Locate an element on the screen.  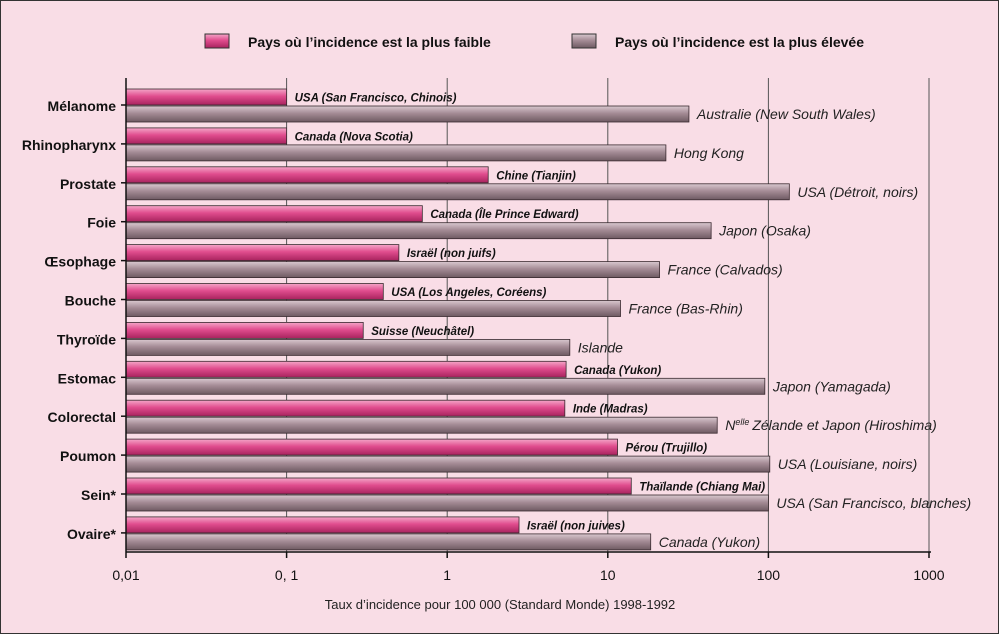
x-tick-label: 1000 is located at coordinates (928, 575).